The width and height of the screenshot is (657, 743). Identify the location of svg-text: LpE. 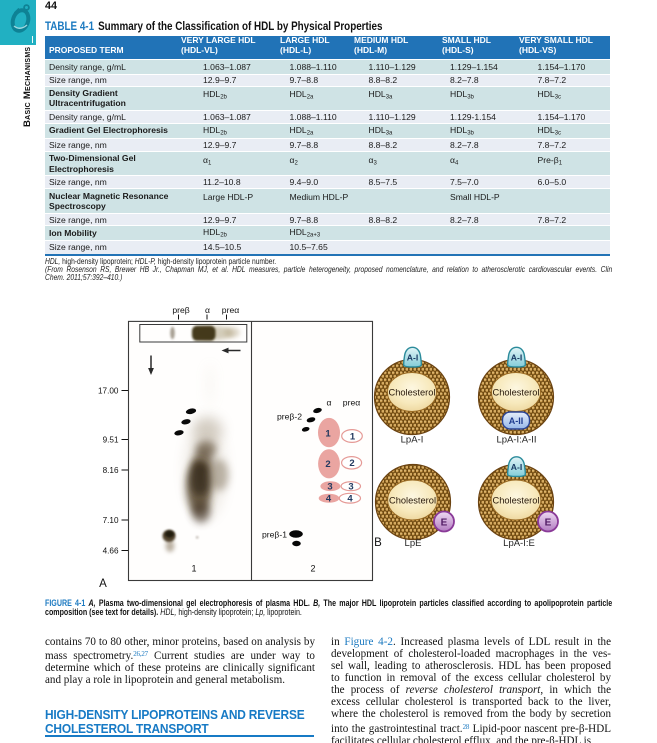
(413, 543).